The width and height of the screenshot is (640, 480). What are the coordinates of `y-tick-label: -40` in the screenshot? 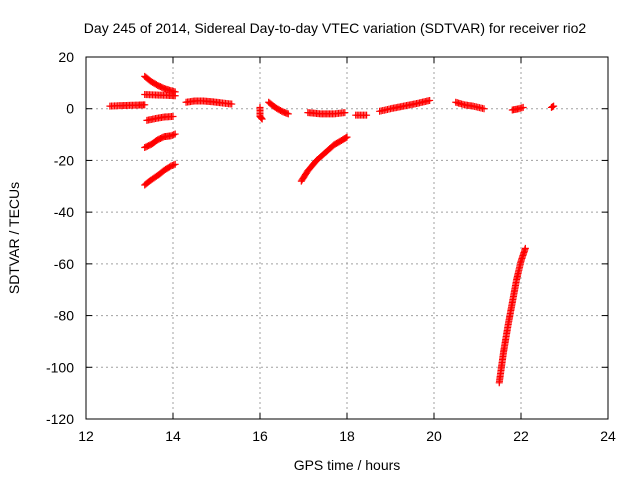 It's located at (64, 212).